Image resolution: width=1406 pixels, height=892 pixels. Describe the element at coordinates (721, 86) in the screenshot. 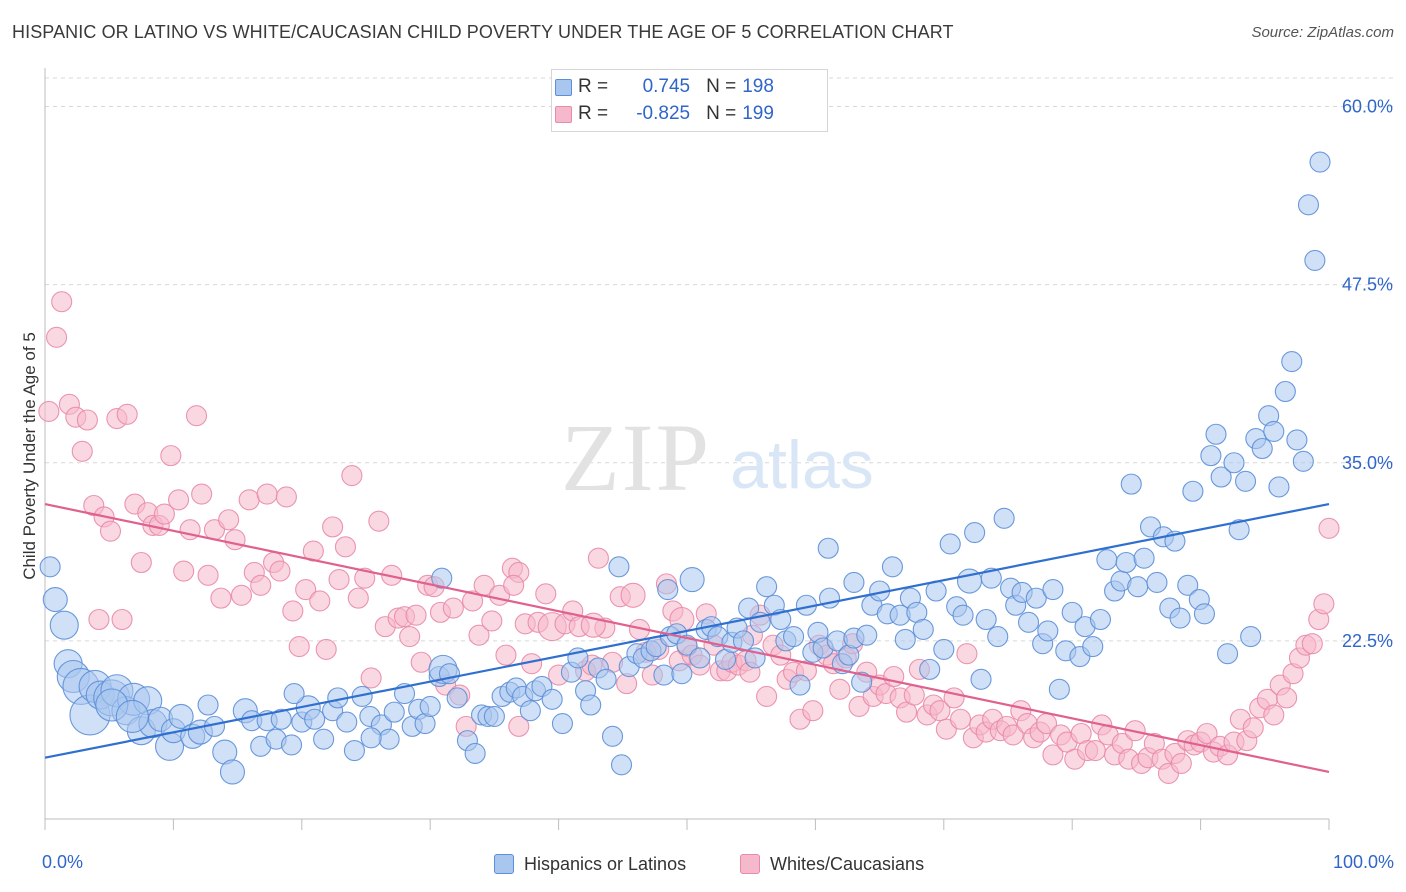

I see `legend-n-label: N =` at that location.